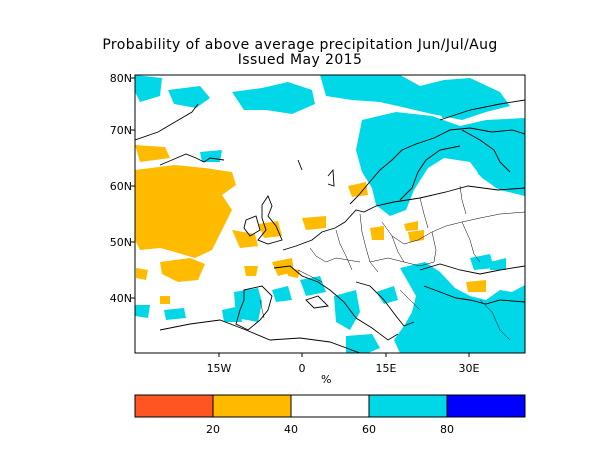 The width and height of the screenshot is (600, 450). What do you see at coordinates (369, 429) in the screenshot?
I see `colorbar-label-60: 60` at bounding box center [369, 429].